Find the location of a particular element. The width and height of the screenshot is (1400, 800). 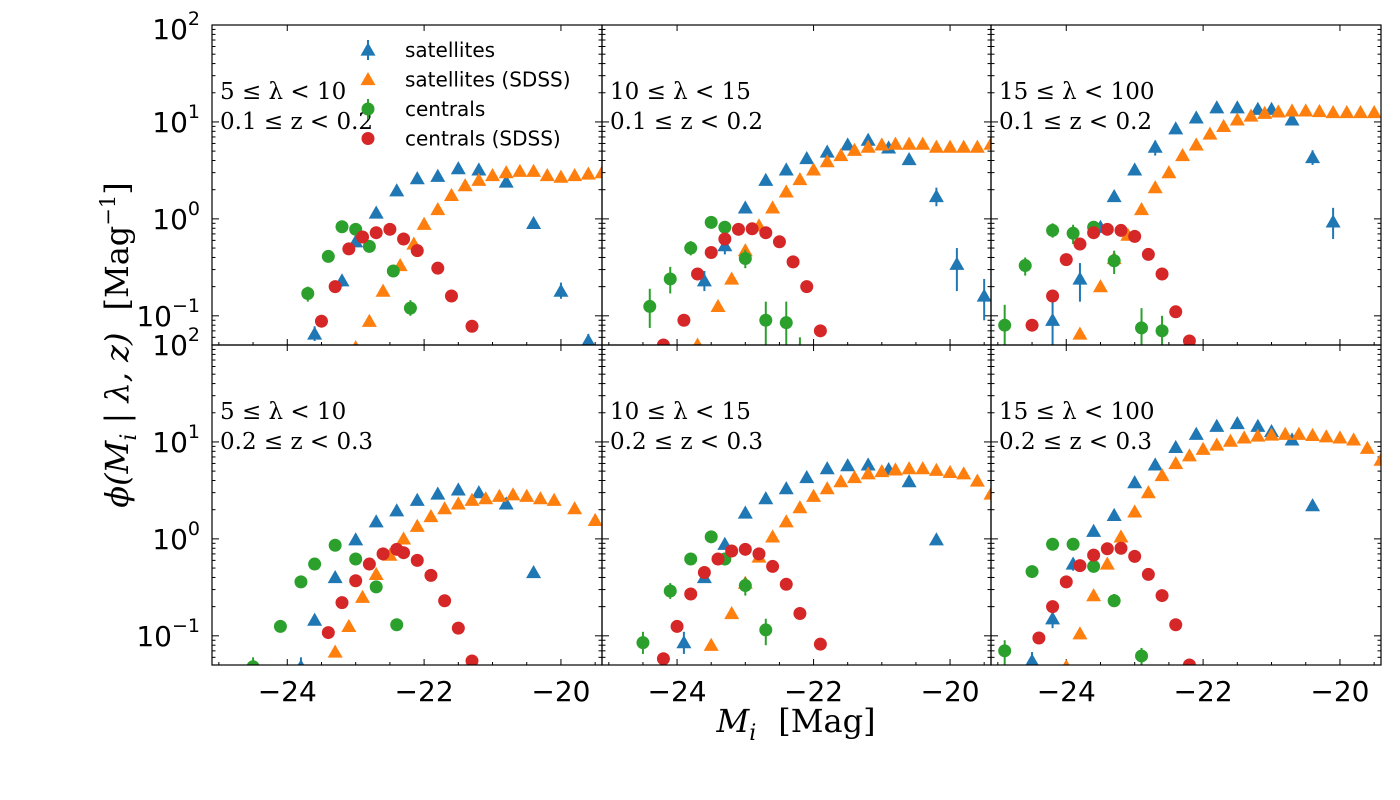

y-tick-base: 10 is located at coordinates (154, 316).